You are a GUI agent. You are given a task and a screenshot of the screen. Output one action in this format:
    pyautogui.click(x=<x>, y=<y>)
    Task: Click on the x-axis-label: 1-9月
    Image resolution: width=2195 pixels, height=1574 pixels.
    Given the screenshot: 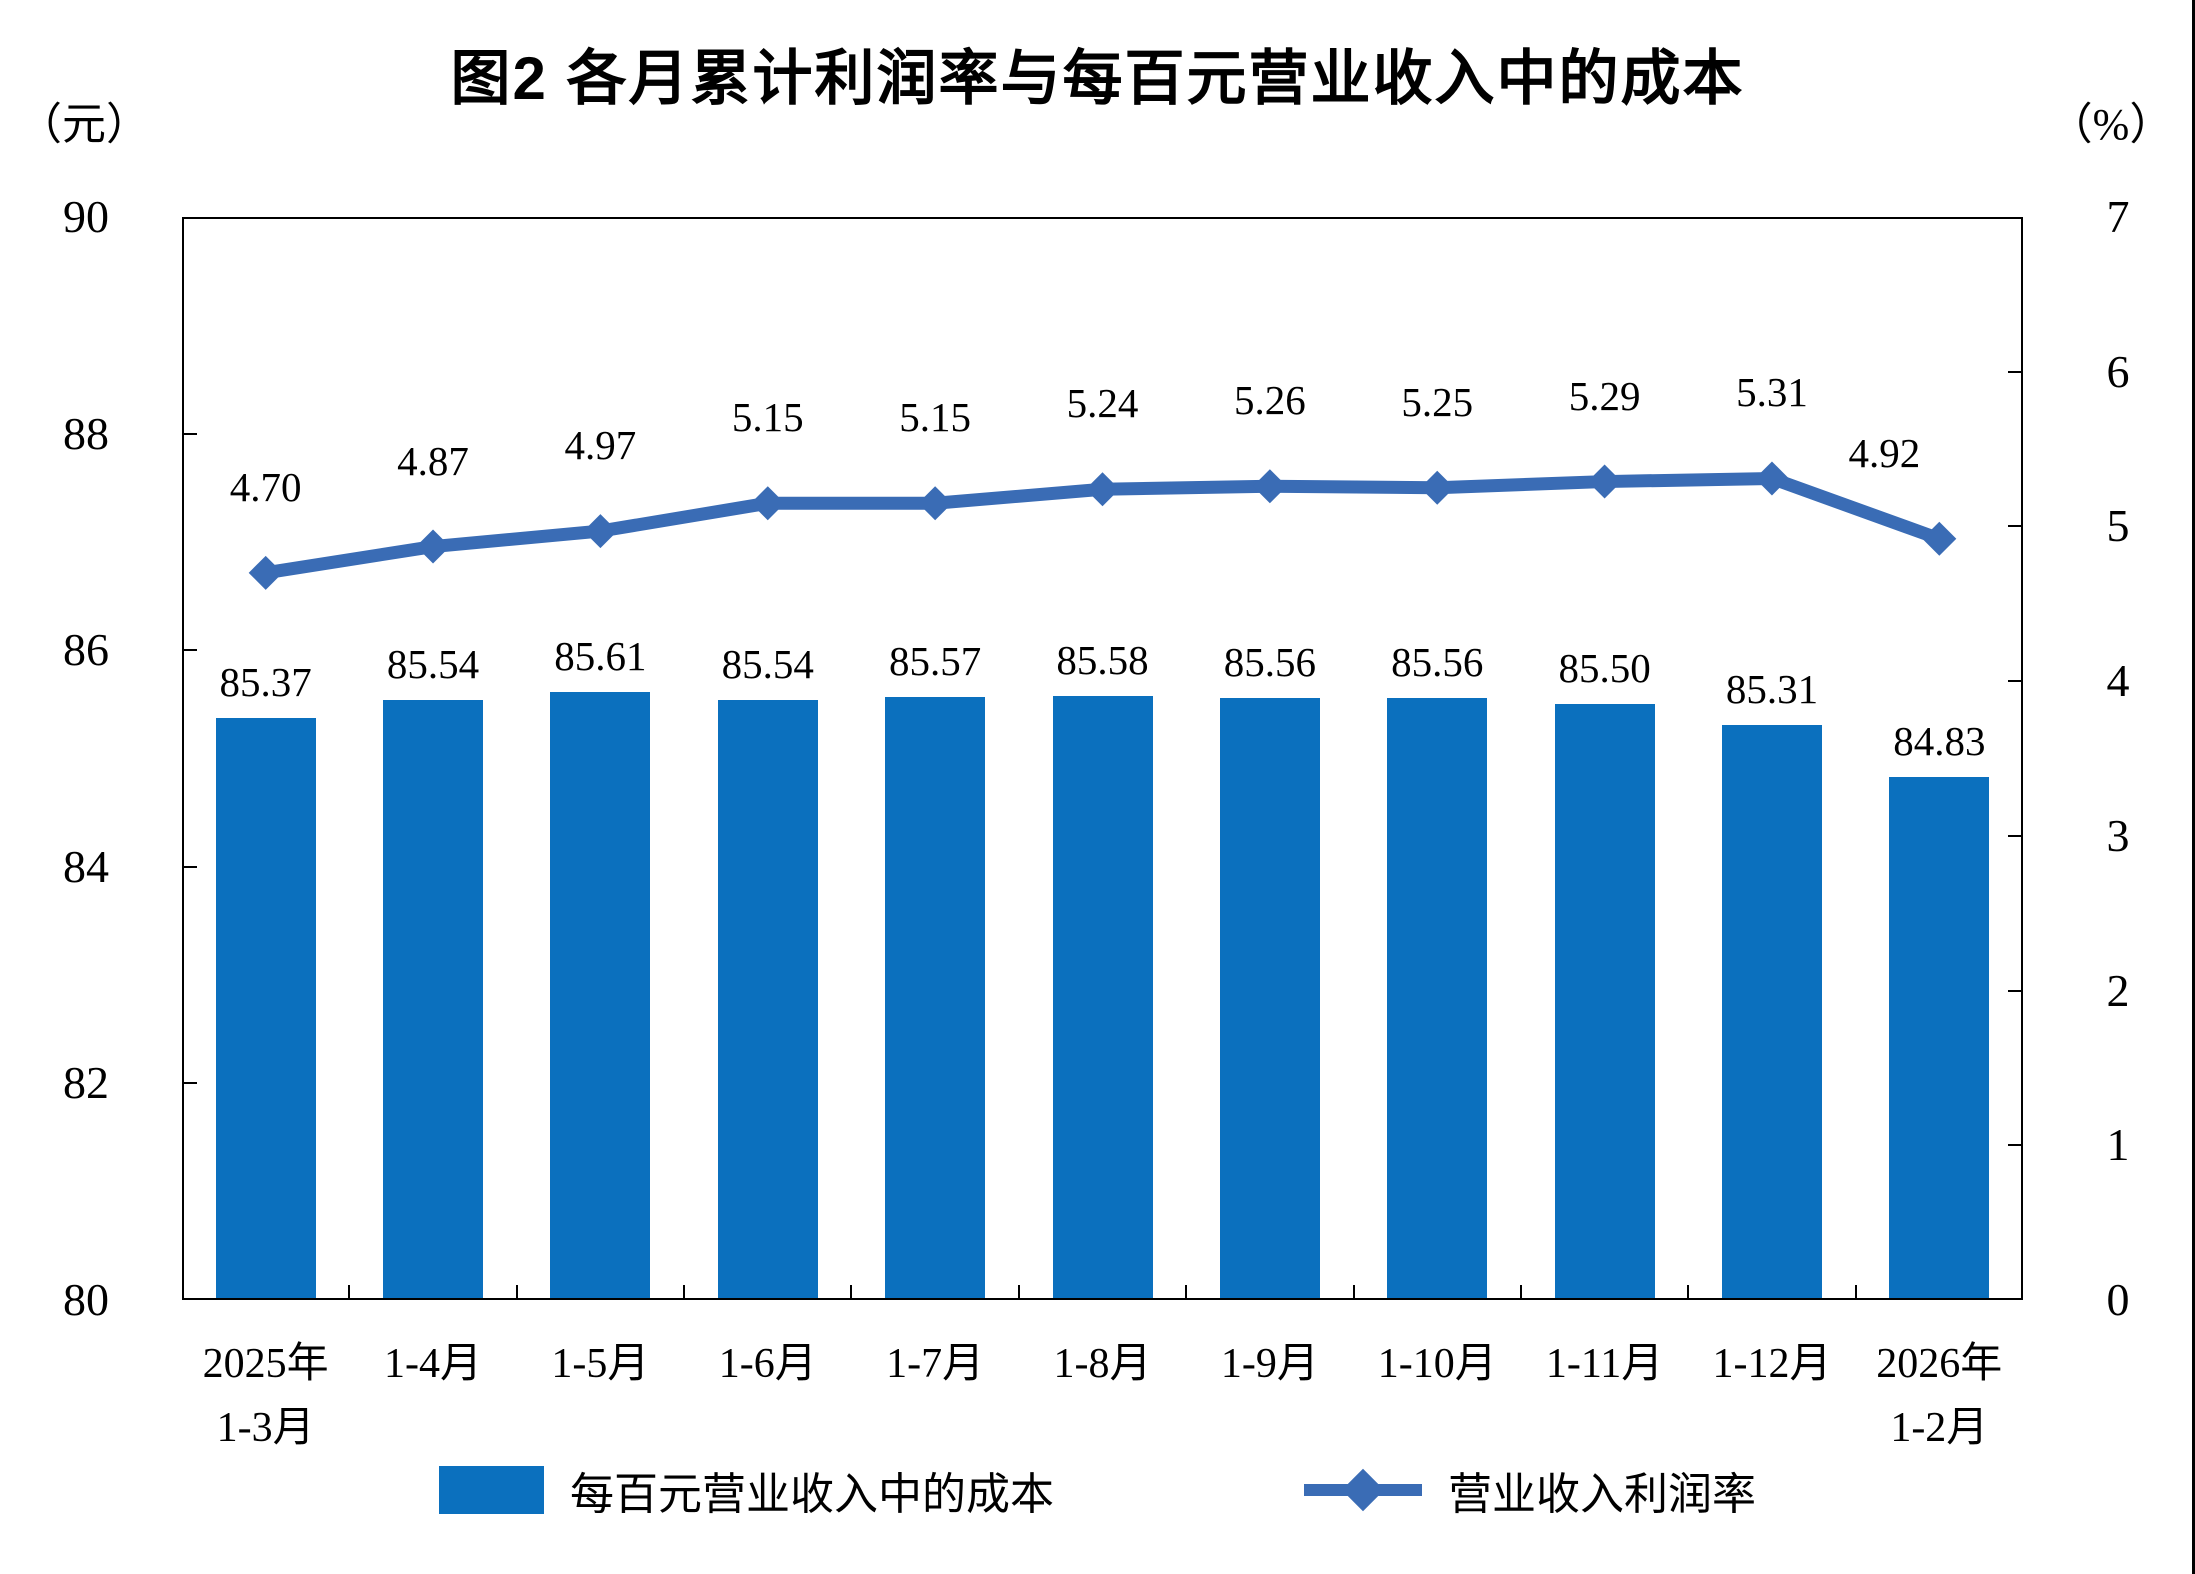 What is the action you would take?
    pyautogui.click(x=1270, y=1364)
    